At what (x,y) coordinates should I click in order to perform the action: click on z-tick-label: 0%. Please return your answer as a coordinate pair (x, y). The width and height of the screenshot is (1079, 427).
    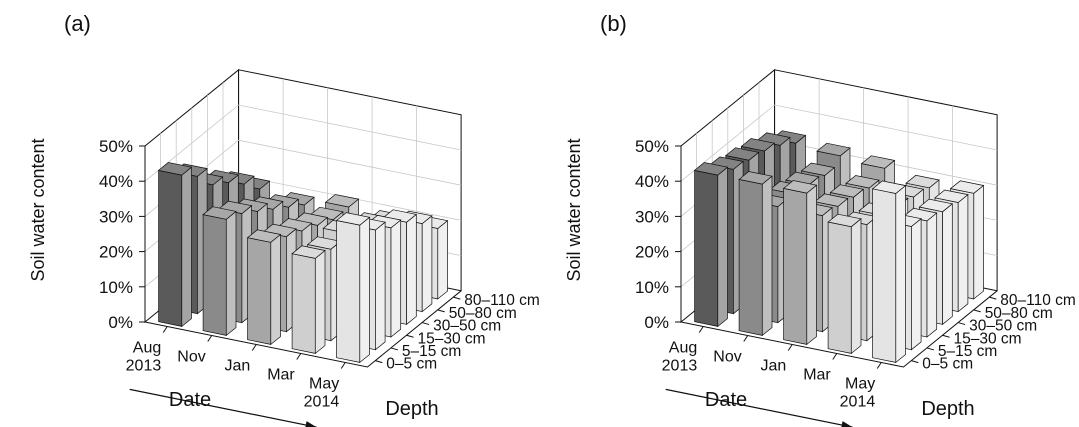
    Looking at the image, I should click on (656, 322).